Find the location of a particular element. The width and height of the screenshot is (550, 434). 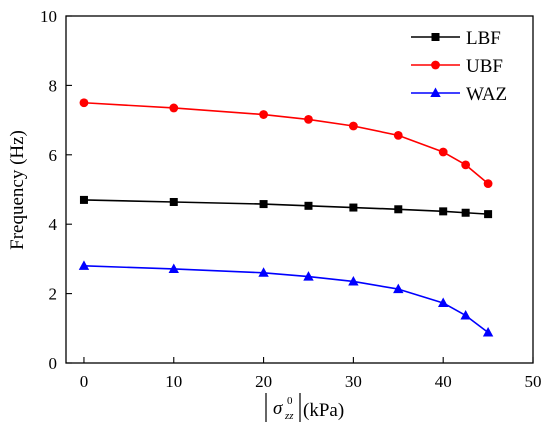

series-lbf is located at coordinates (286, 207).